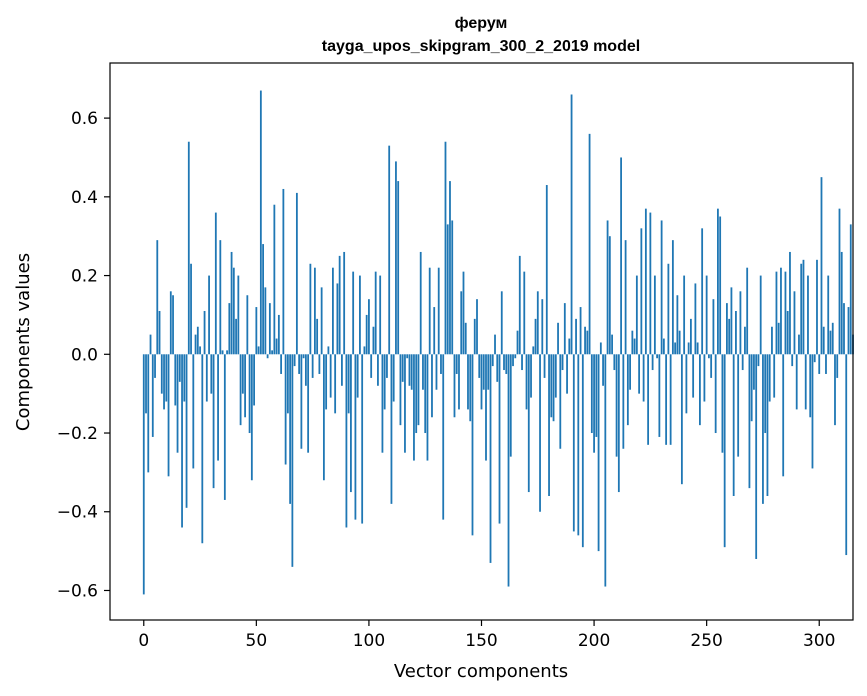  What do you see at coordinates (481, 23) in the screenshot?
I see `chart-title: ферум` at bounding box center [481, 23].